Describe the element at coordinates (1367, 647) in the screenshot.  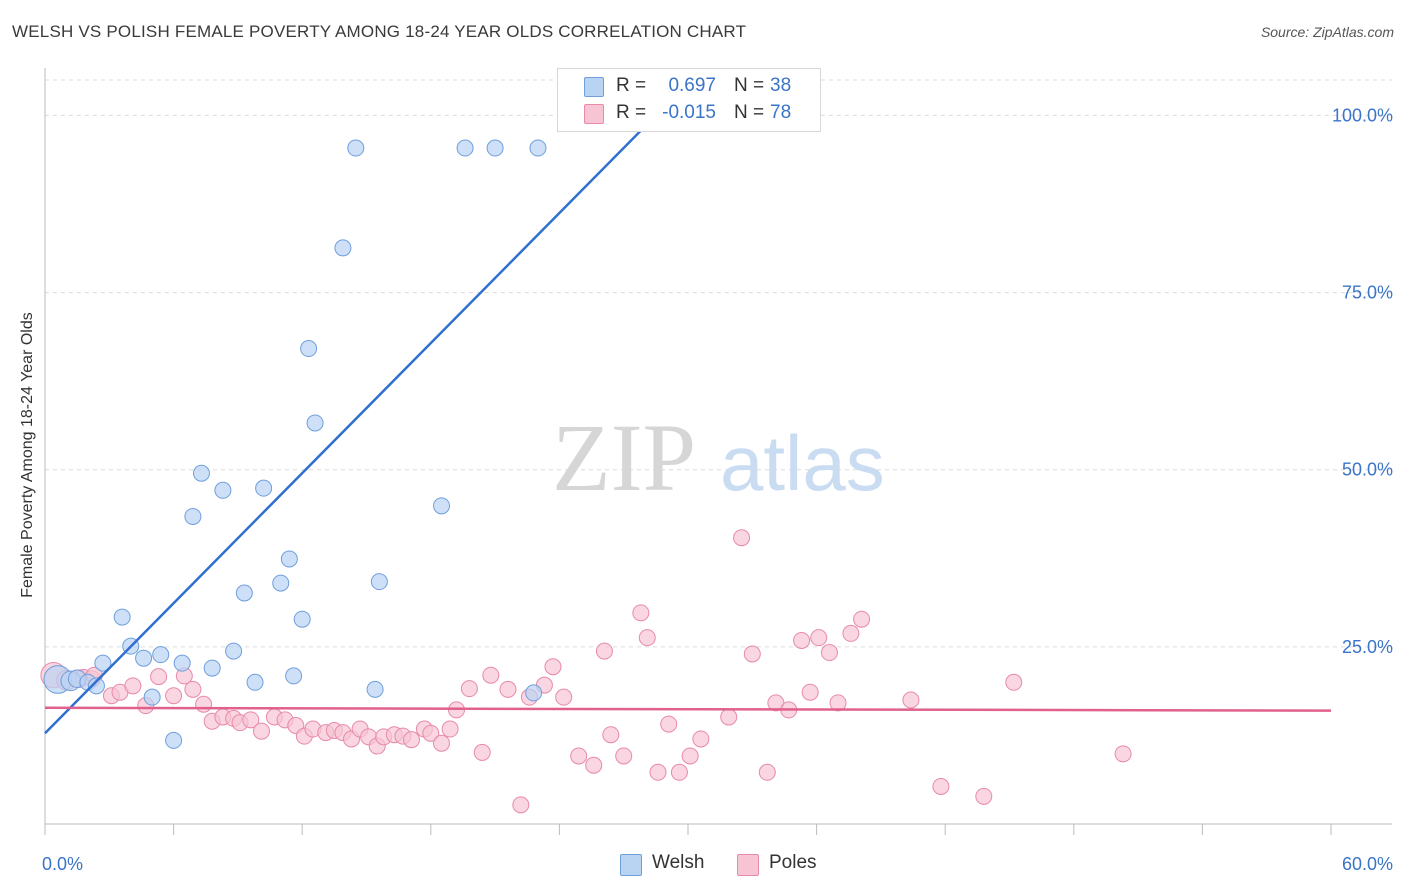
I see `y-tick-label: 25.0%` at that location.